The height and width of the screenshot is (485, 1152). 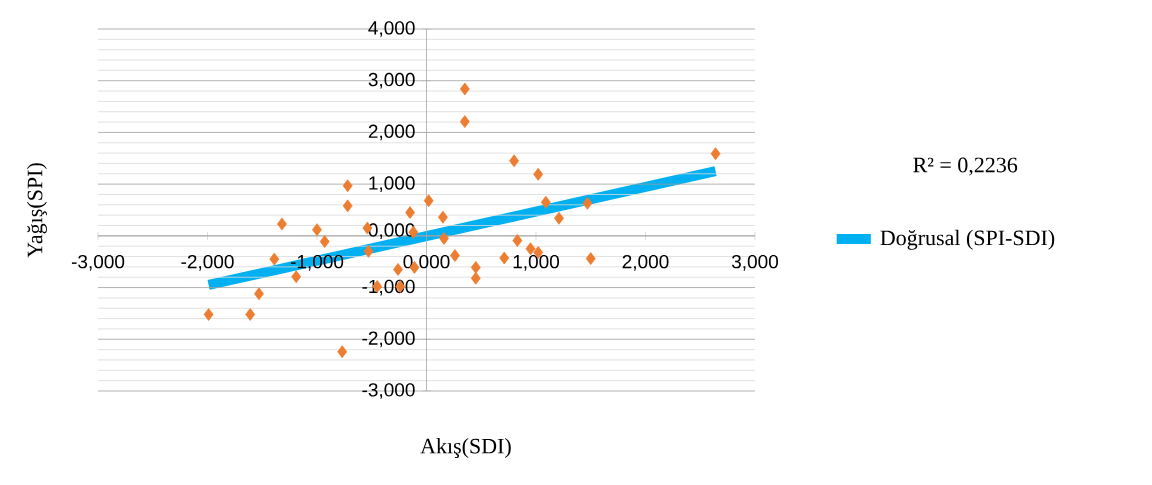 I want to click on y-tick-label: 2,000, so click(x=391, y=132).